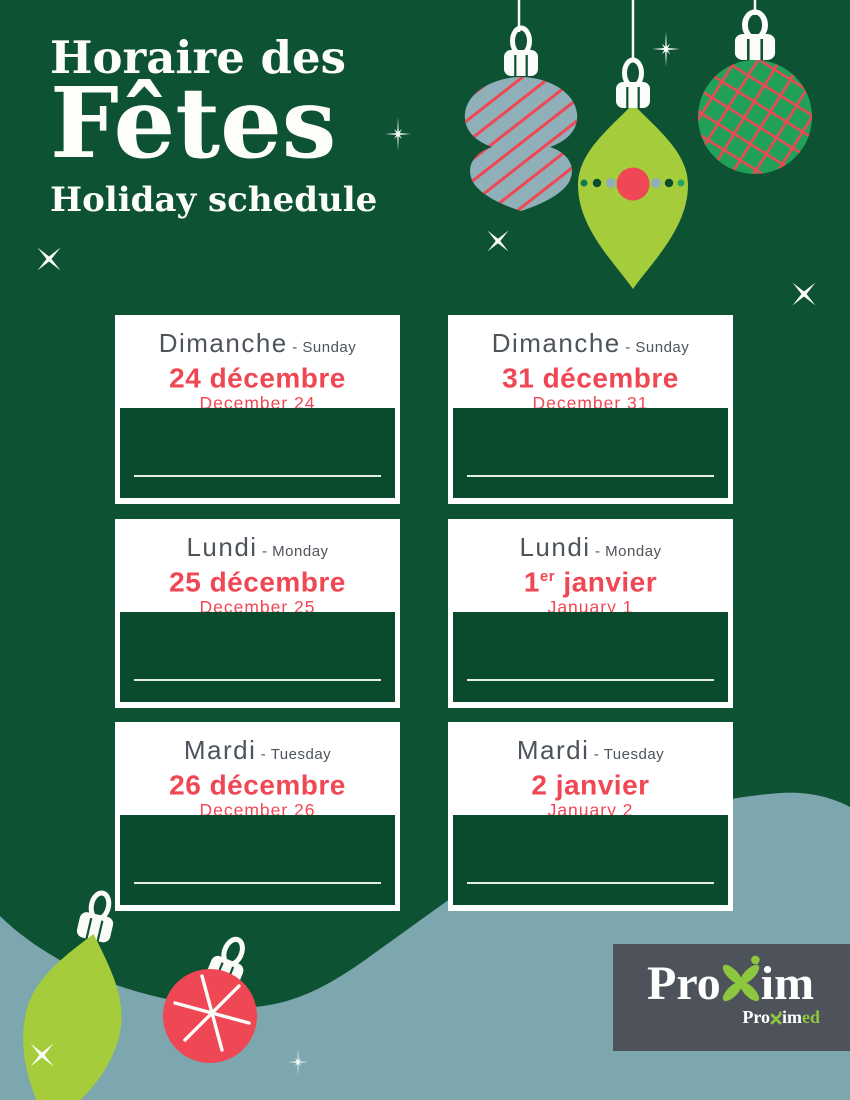  I want to click on sub-logo-pre: Pro, so click(756, 1017).